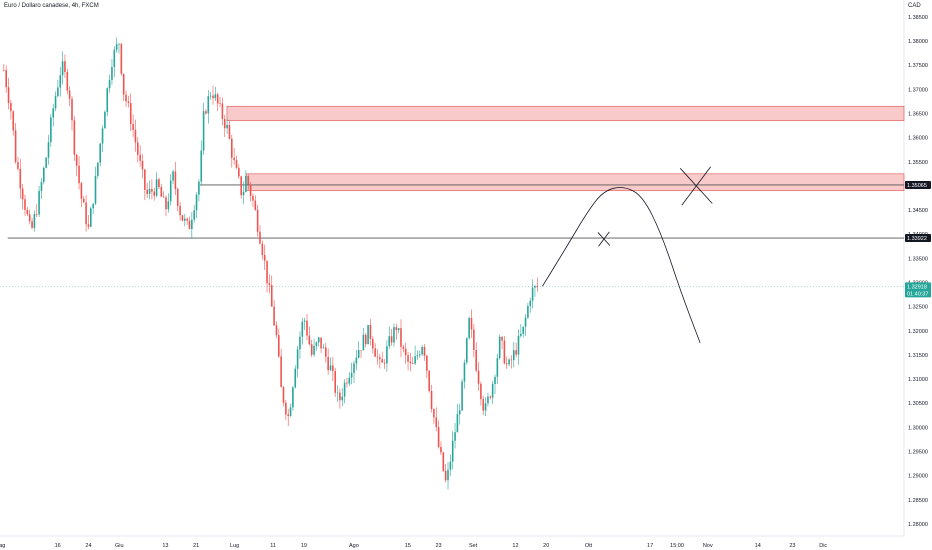 The width and height of the screenshot is (932, 550). Describe the element at coordinates (575, 182) in the screenshot. I see `resistance-zone` at that location.